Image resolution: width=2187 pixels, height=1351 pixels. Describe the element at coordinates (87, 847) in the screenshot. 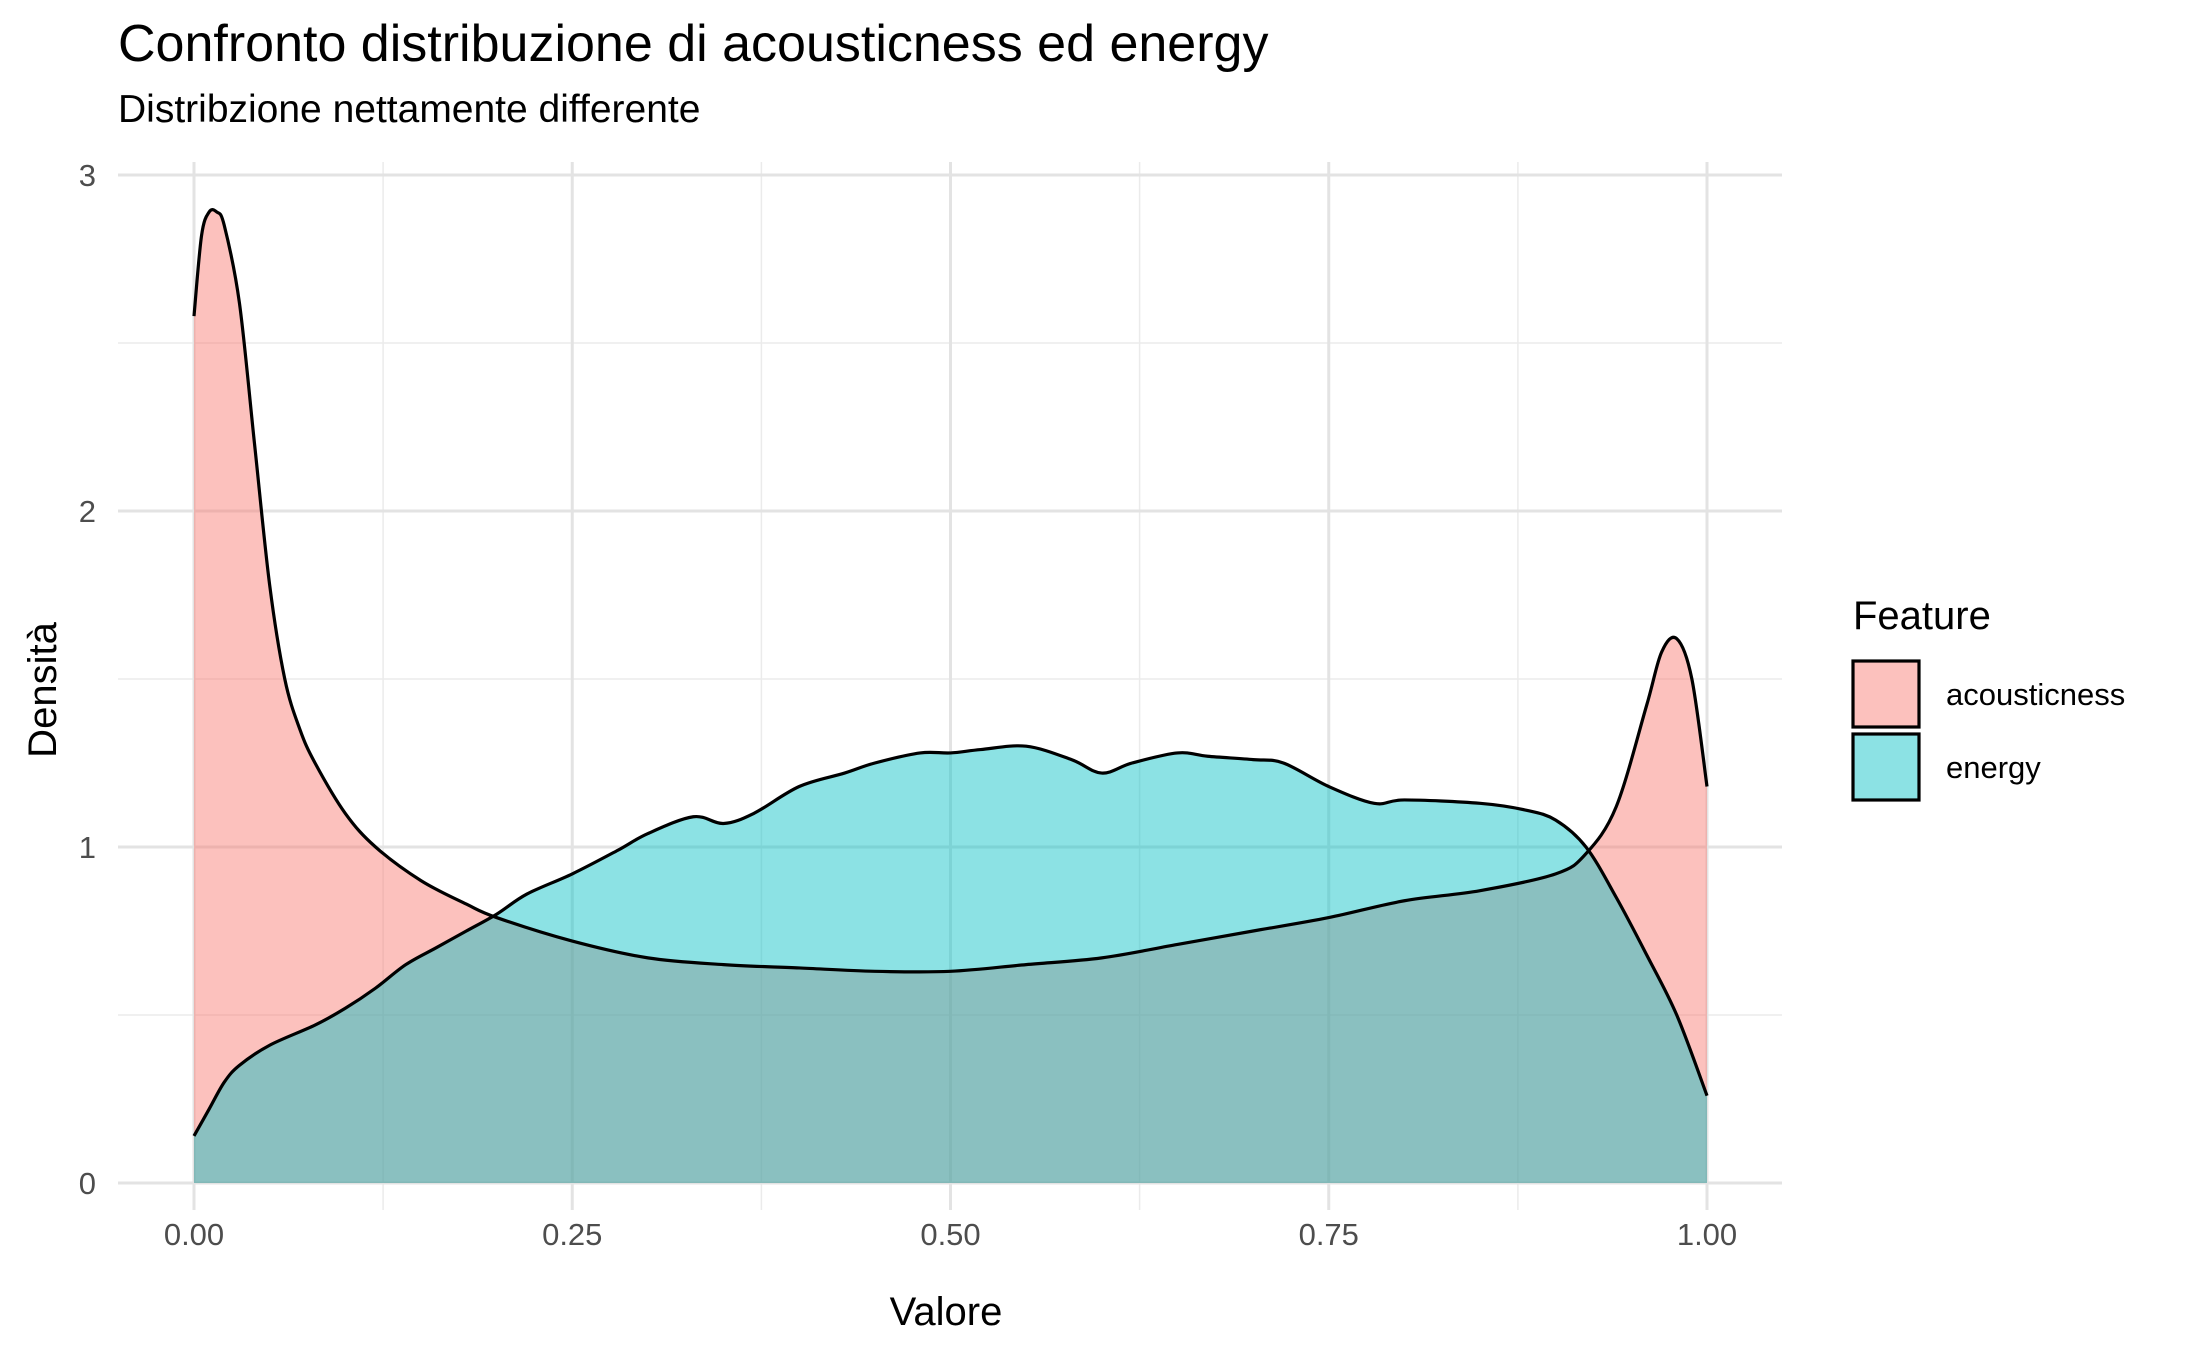

I see `y-tick-label: 1` at that location.